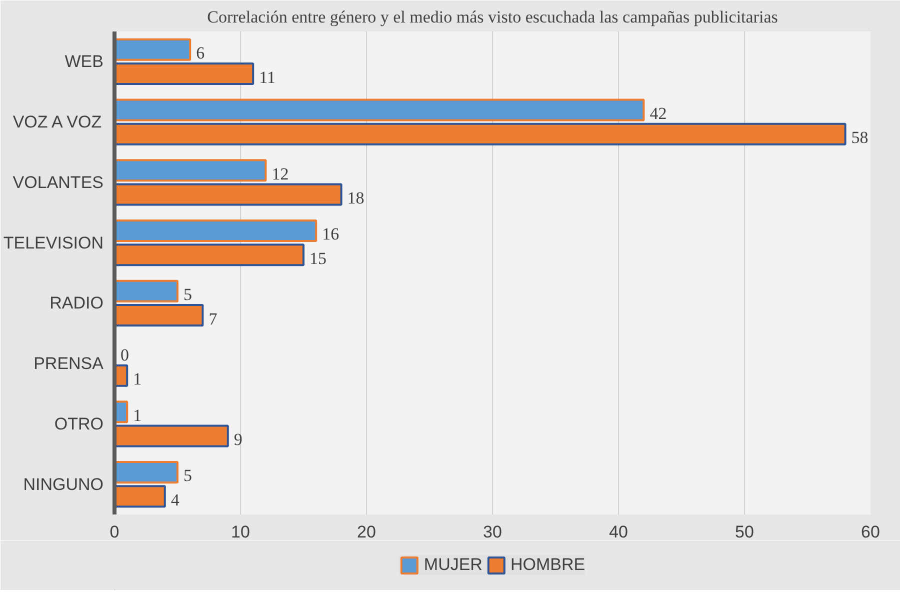  Describe the element at coordinates (870, 532) in the screenshot. I see `x-tick-label: 60` at that location.